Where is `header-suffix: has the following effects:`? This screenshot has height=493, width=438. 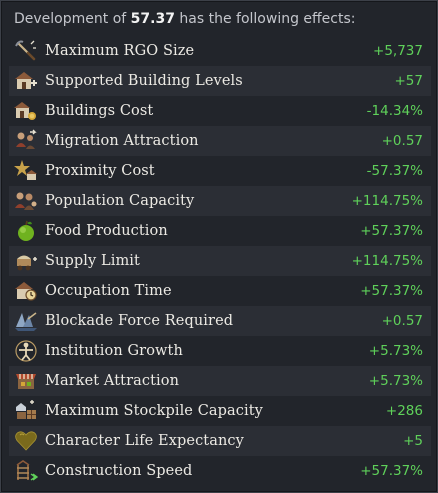 header-suffix: has the following effects: is located at coordinates (267, 19).